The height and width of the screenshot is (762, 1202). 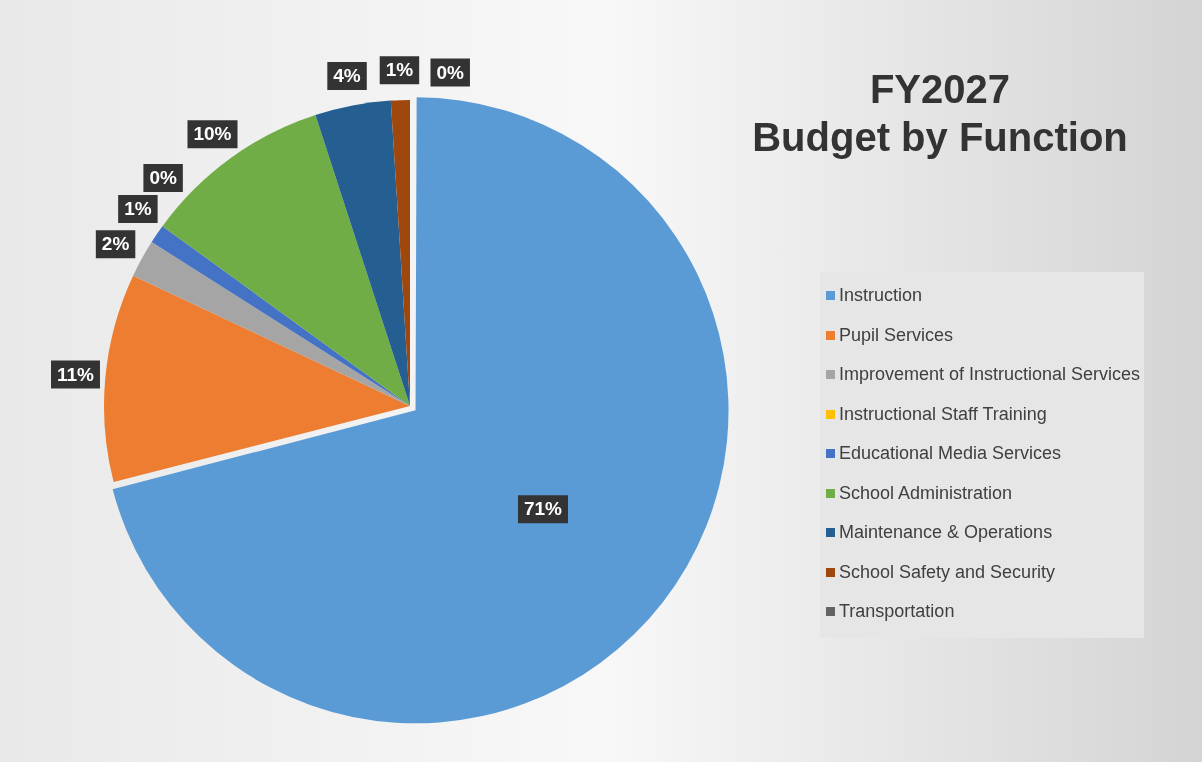 I want to click on legend-label: Improvement of Instructional Services, so click(x=990, y=375).